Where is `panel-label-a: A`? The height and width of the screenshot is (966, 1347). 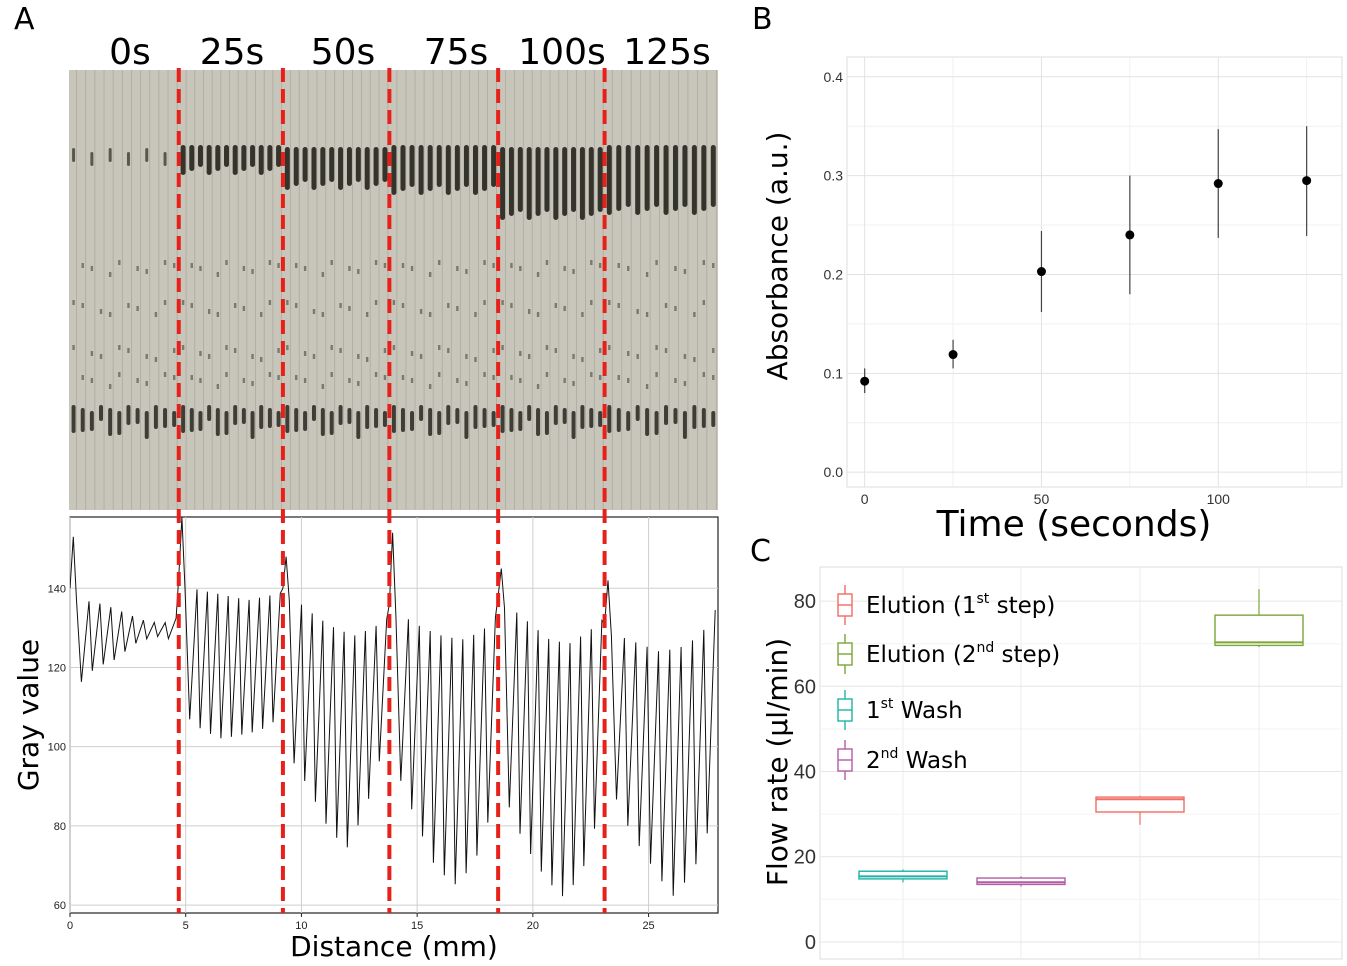
panel-label-a: A is located at coordinates (24, 19).